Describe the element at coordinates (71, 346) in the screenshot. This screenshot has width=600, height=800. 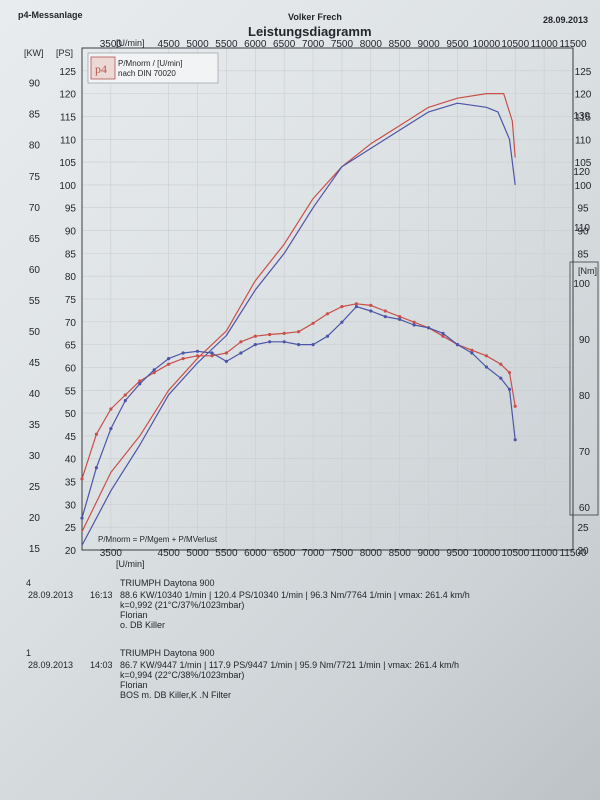
I see `ps-tick-label: 65` at that location.